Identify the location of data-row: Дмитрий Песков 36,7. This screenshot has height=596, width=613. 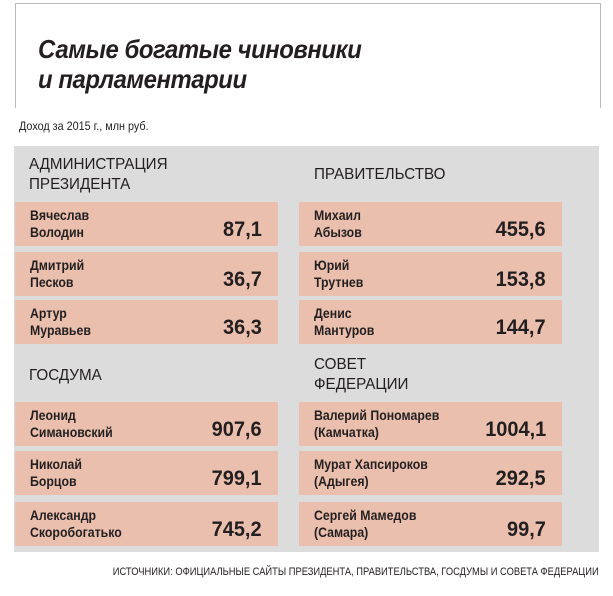
(146, 274).